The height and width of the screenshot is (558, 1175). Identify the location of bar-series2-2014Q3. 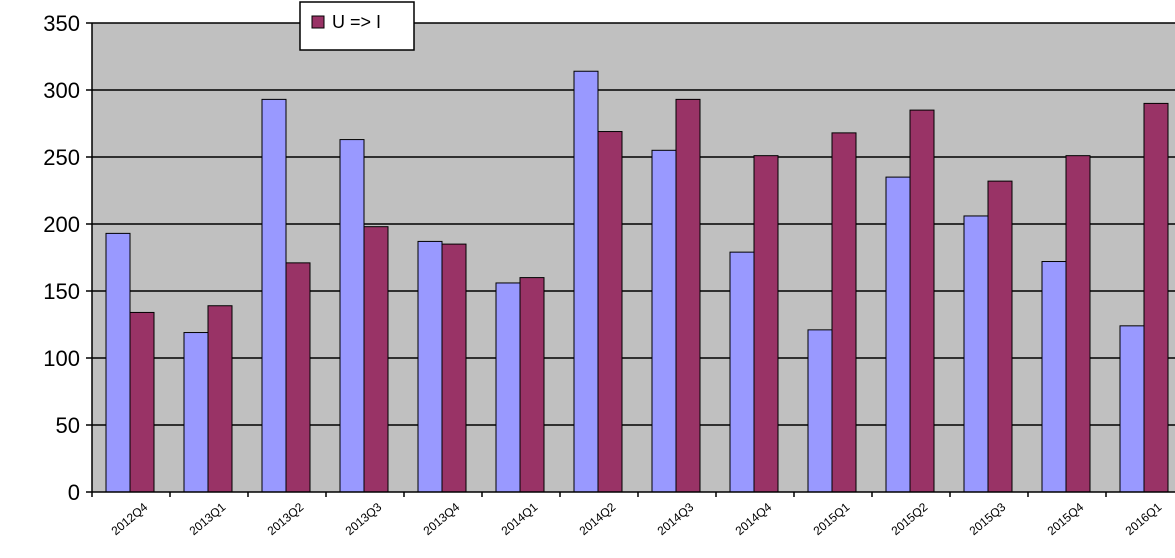
(688, 295).